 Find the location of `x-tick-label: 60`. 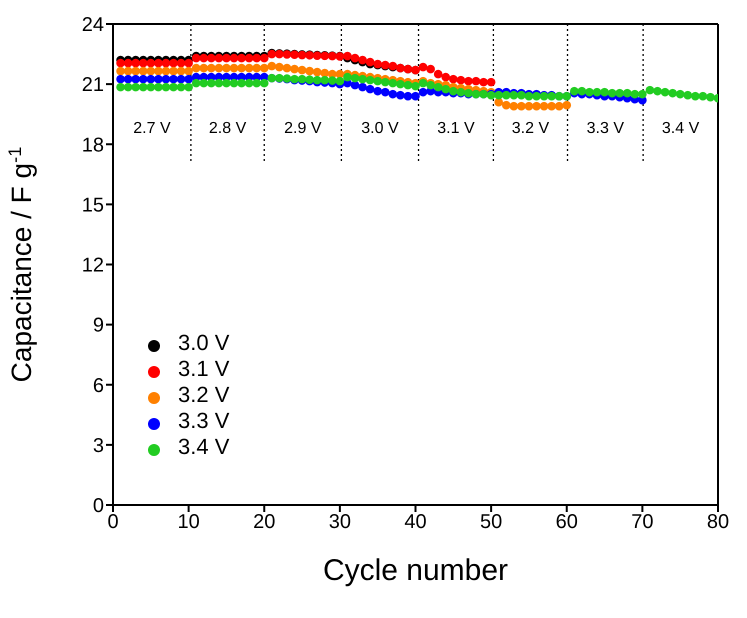

x-tick-label: 60 is located at coordinates (567, 522).